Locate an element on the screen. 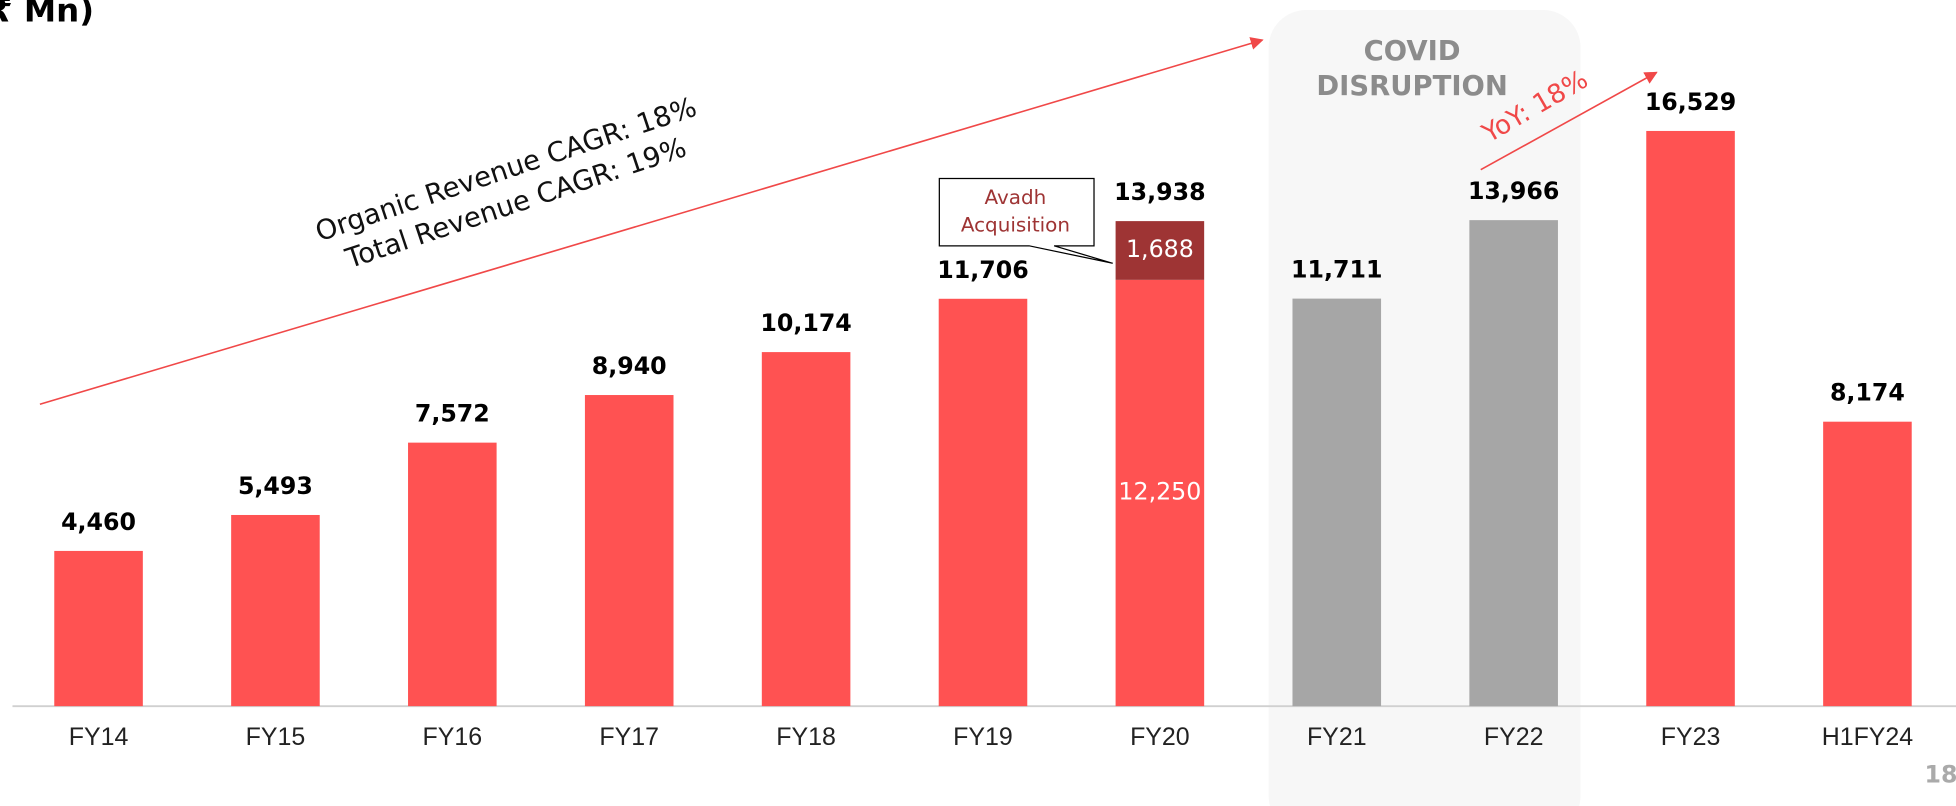 This screenshot has width=1956, height=806. x-tick-label: FY22 is located at coordinates (1514, 737).